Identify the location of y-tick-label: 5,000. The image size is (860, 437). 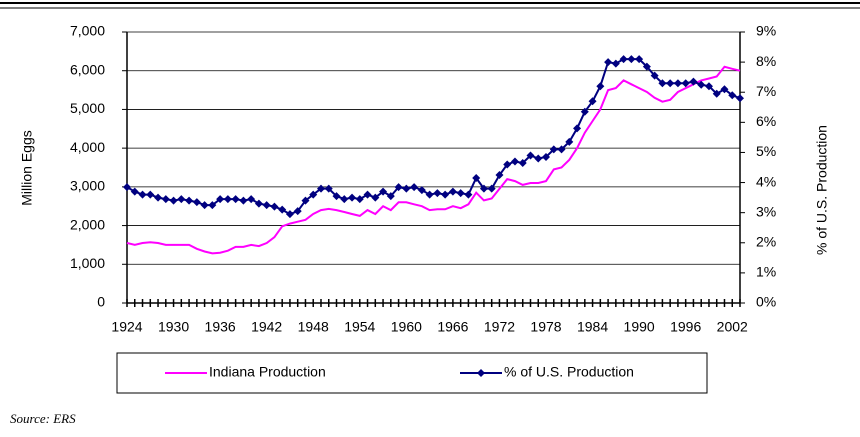
(87, 108).